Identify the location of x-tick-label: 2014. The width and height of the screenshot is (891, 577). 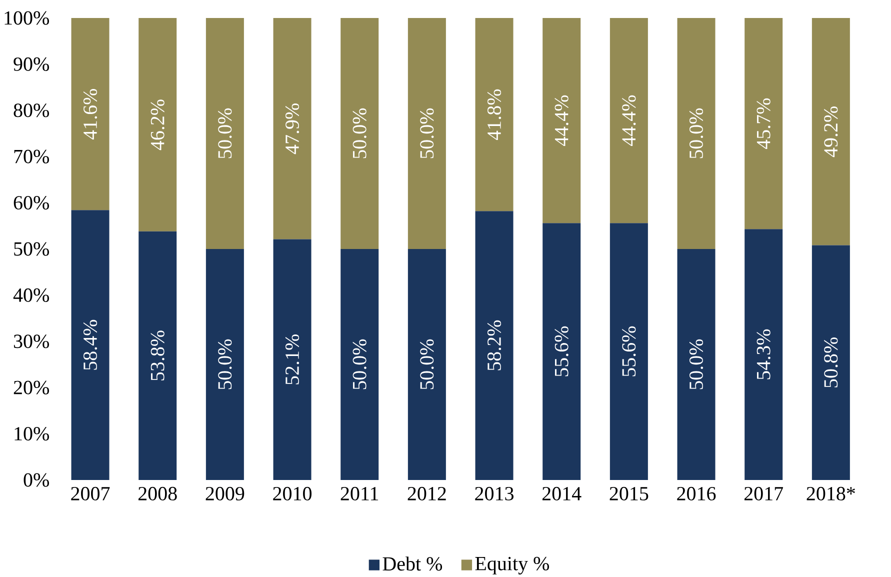
(562, 493).